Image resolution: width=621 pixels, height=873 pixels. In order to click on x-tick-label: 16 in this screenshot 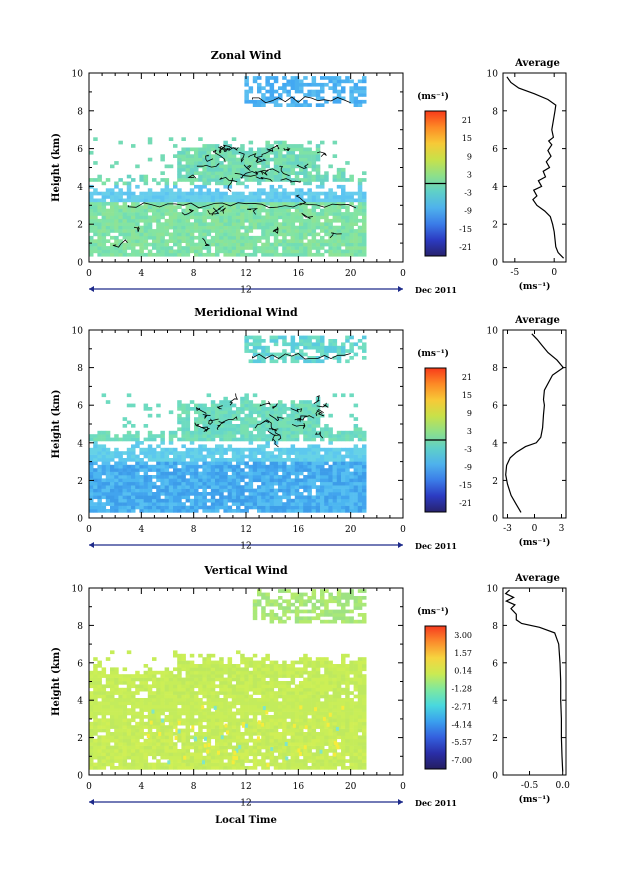, I will do `click(299, 530)`.